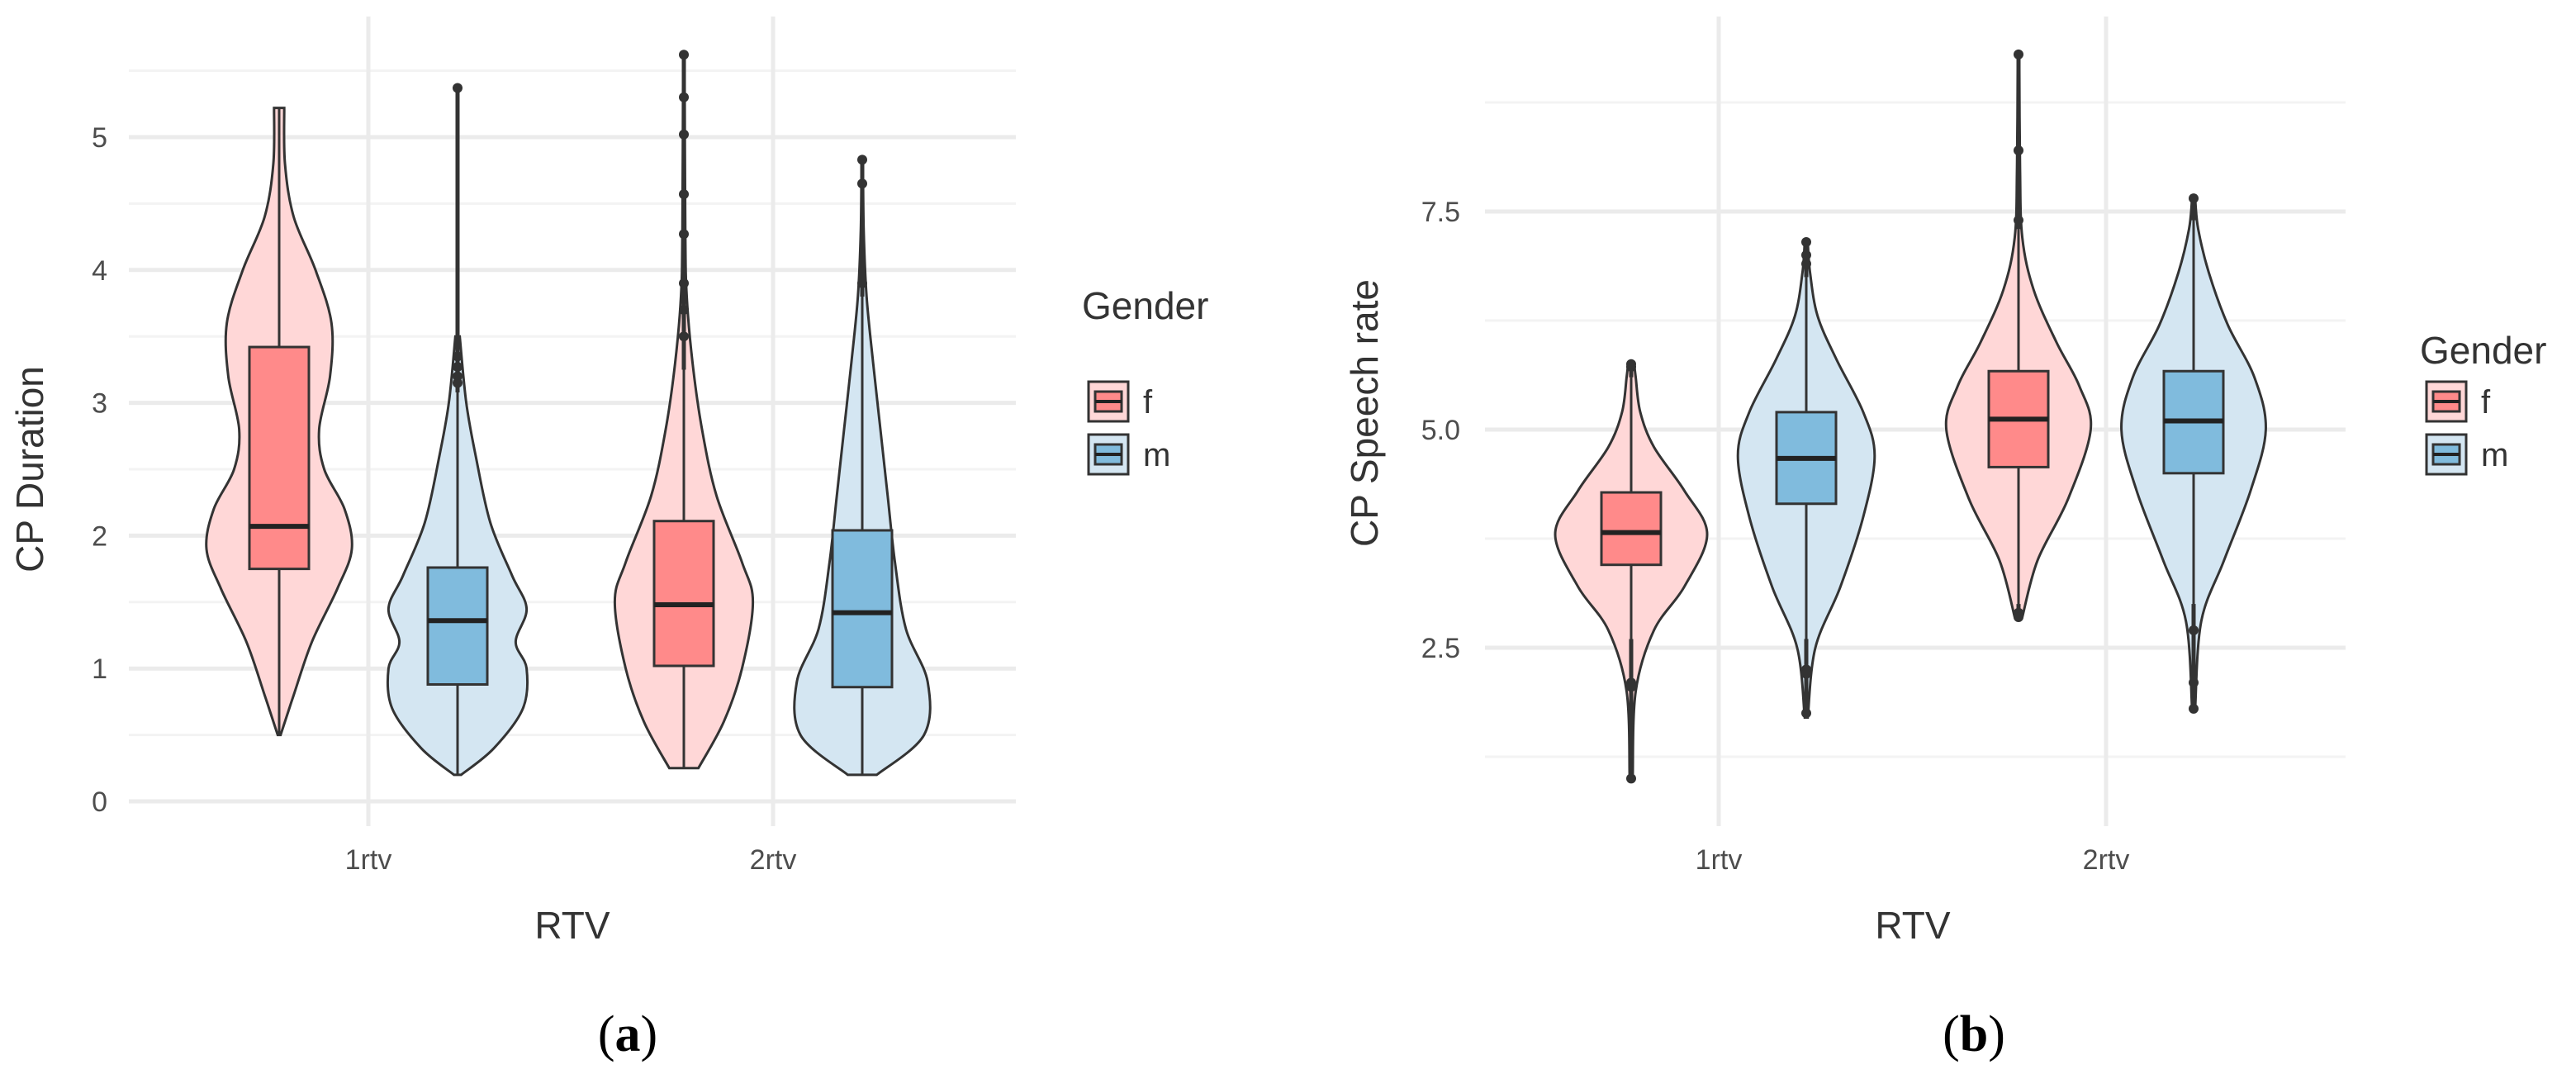 The height and width of the screenshot is (1074, 2576). What do you see at coordinates (99, 802) in the screenshot?
I see `y-tick-label: 0` at bounding box center [99, 802].